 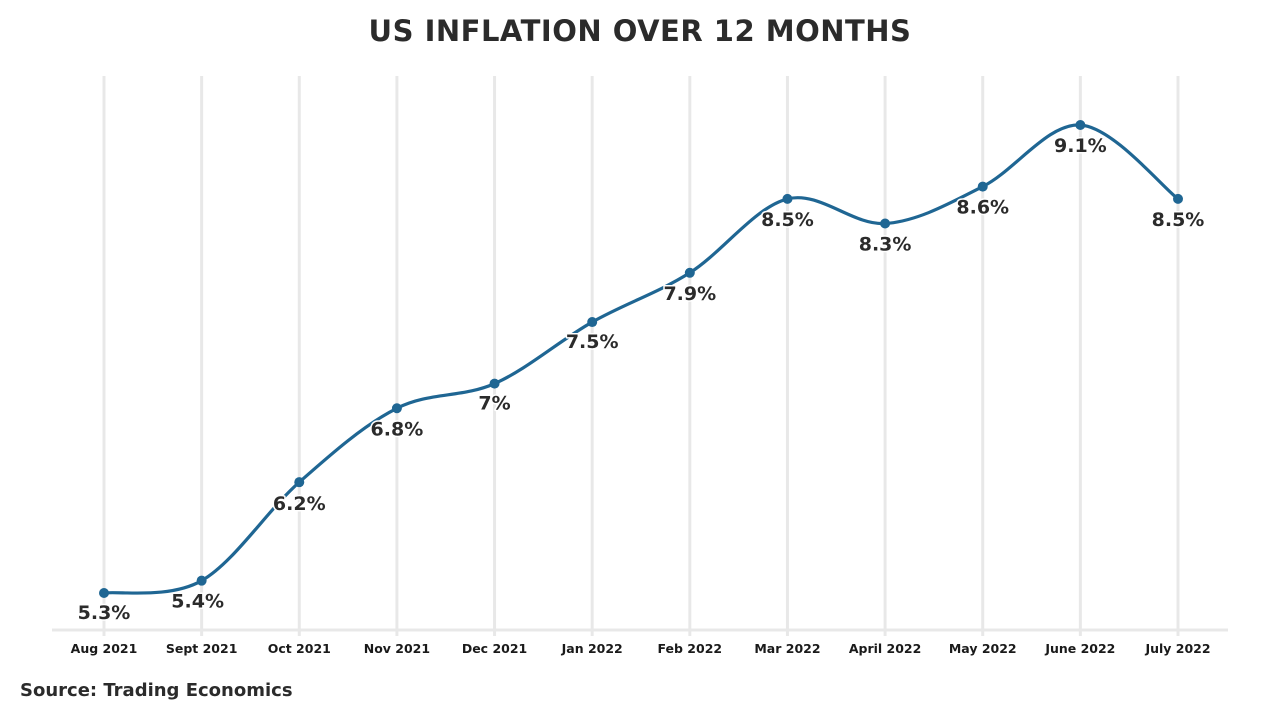 I want to click on chart-title: US INFLATION OVER 12 MONTHS, so click(x=640, y=31).